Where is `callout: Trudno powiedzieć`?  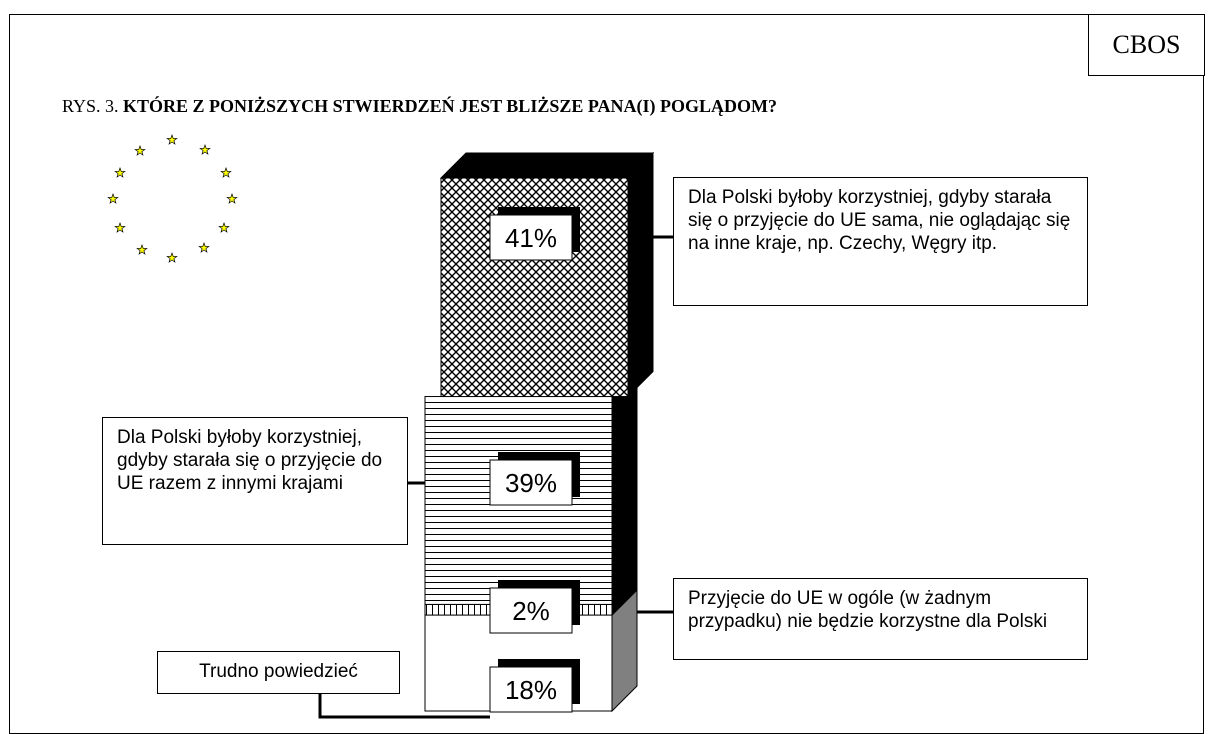
callout: Trudno powiedzieć is located at coordinates (278, 672).